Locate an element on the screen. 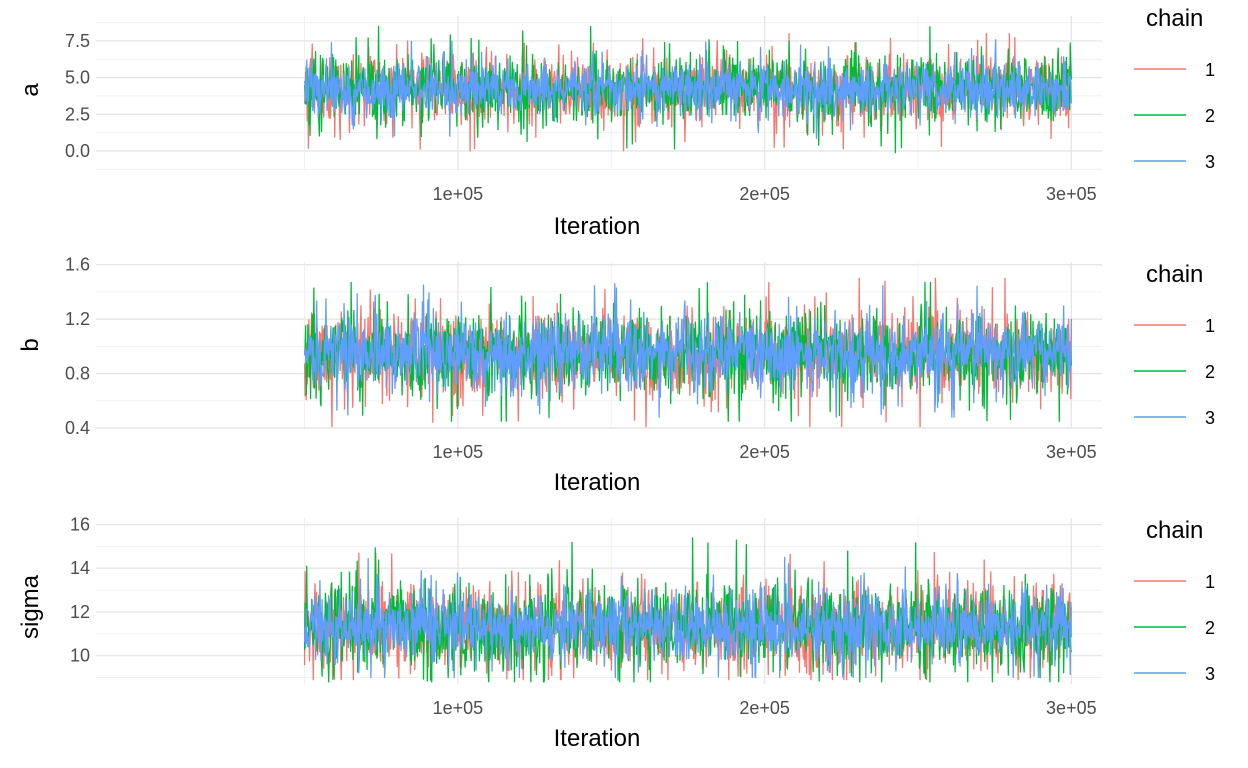 The width and height of the screenshot is (1248, 768). y-tick-label: 7.5 is located at coordinates (77, 41).